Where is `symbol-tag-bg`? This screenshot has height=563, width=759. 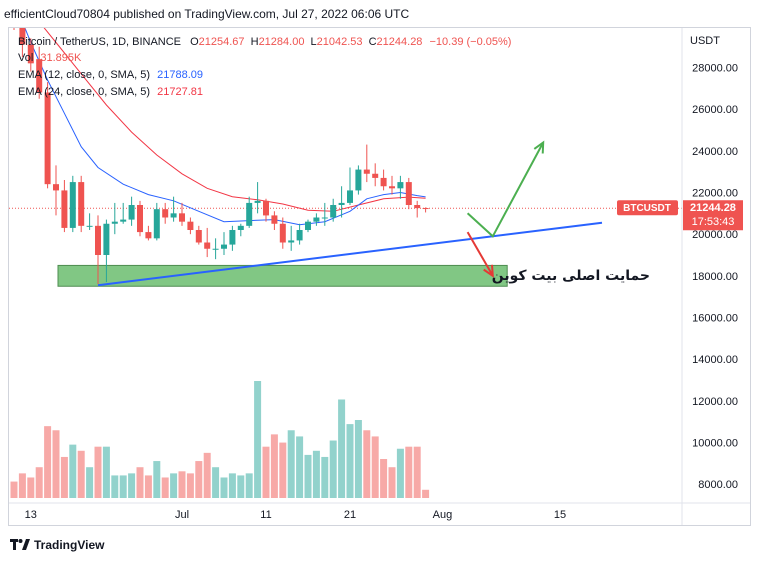
symbol-tag-bg is located at coordinates (647, 208).